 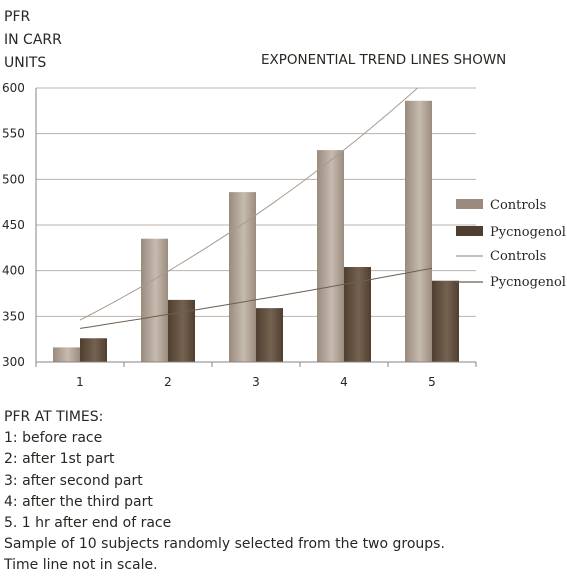 What do you see at coordinates (13, 134) in the screenshot?
I see `y-tick-label: 550` at bounding box center [13, 134].